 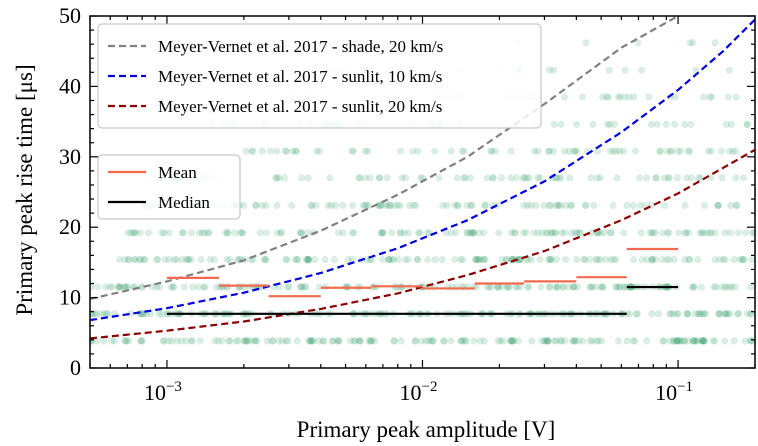 I want to click on y-axis-label: Primary peak rise time [μs], so click(x=24, y=189).